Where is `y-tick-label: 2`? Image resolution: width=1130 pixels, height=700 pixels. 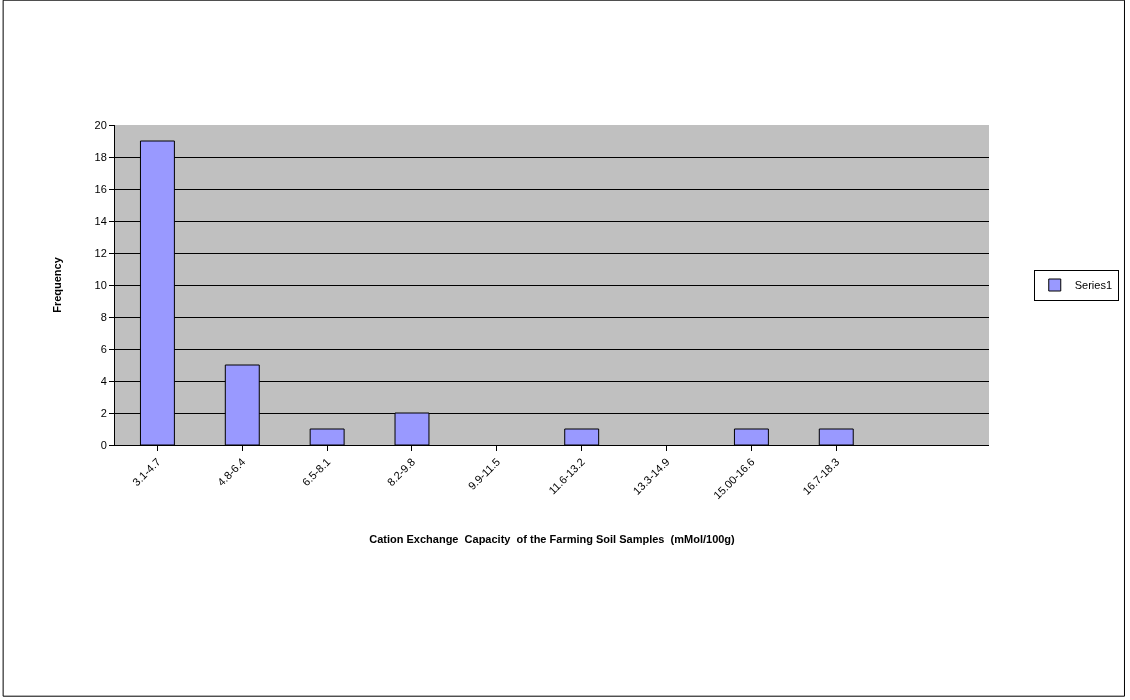
y-tick-label: 2 is located at coordinates (103, 412).